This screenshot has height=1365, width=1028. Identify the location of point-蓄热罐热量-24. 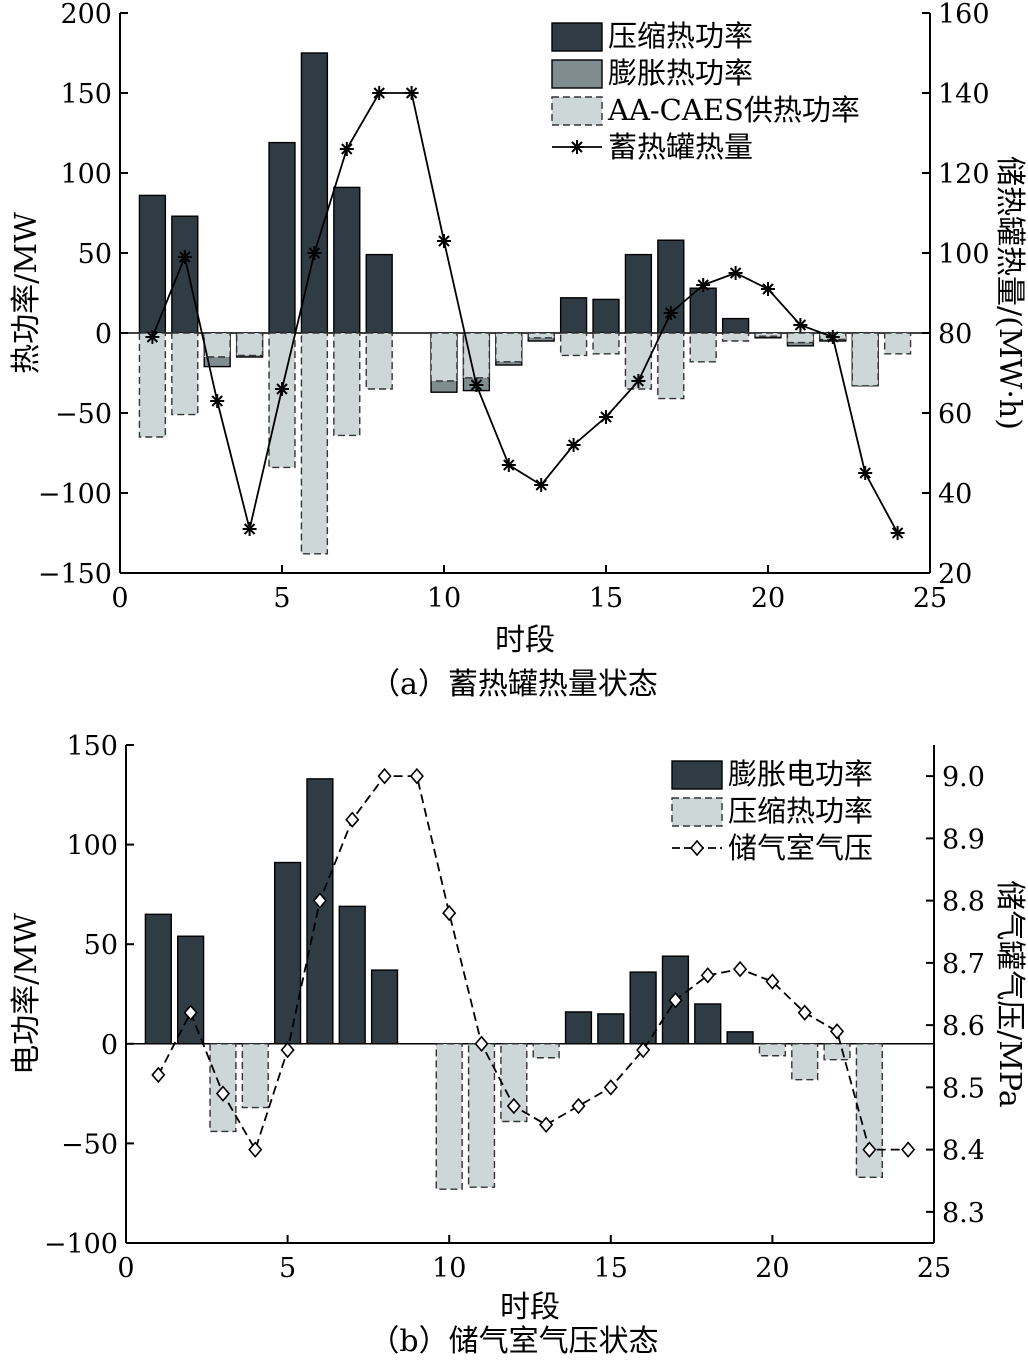
(897, 533).